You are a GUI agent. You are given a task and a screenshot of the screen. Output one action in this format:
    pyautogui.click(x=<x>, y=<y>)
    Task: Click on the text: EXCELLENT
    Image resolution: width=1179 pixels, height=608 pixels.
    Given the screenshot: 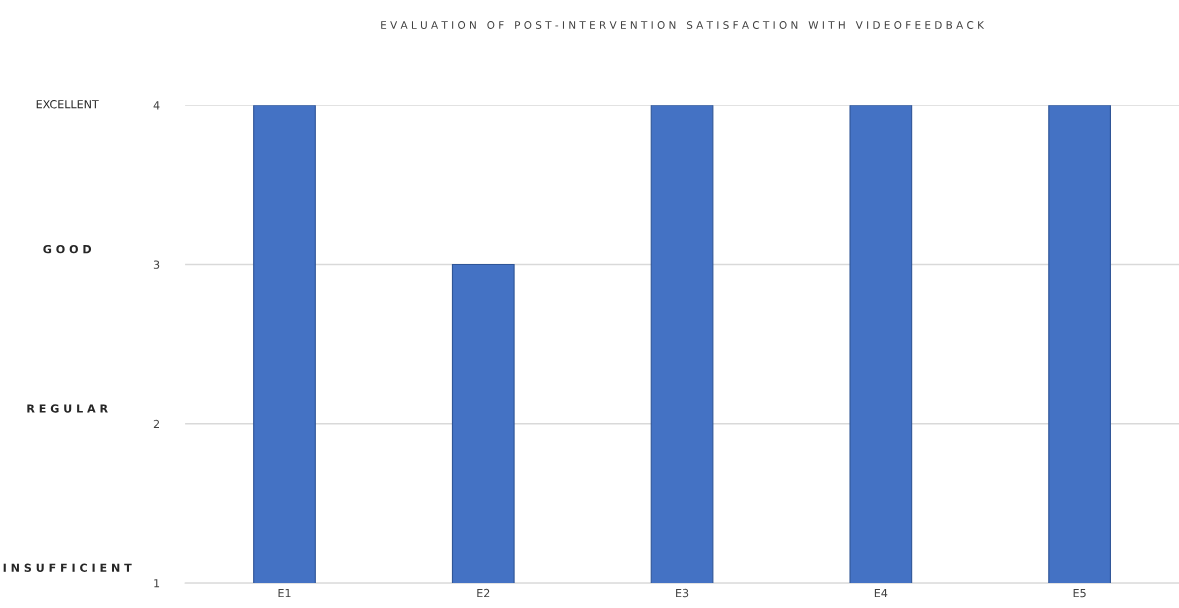 What is the action you would take?
    pyautogui.click(x=67, y=104)
    